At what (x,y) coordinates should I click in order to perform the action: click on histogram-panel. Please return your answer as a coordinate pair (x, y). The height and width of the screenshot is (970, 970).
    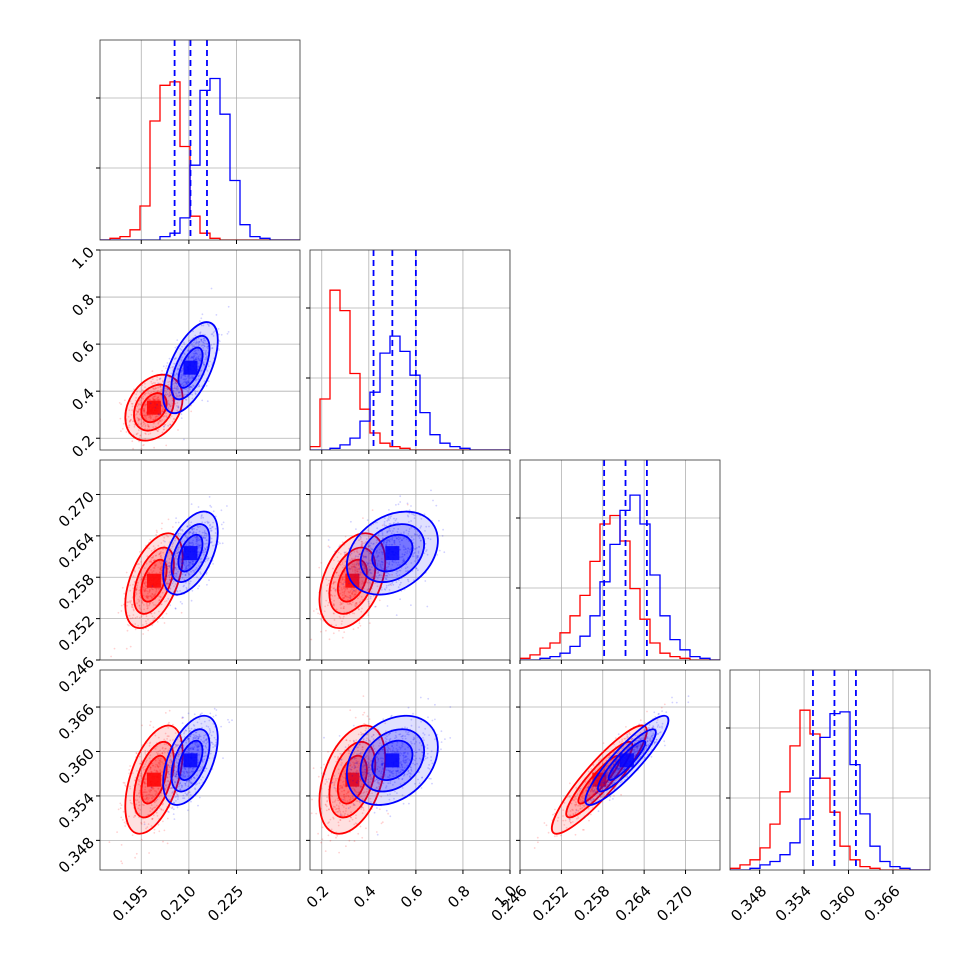
    Looking at the image, I should click on (200, 140).